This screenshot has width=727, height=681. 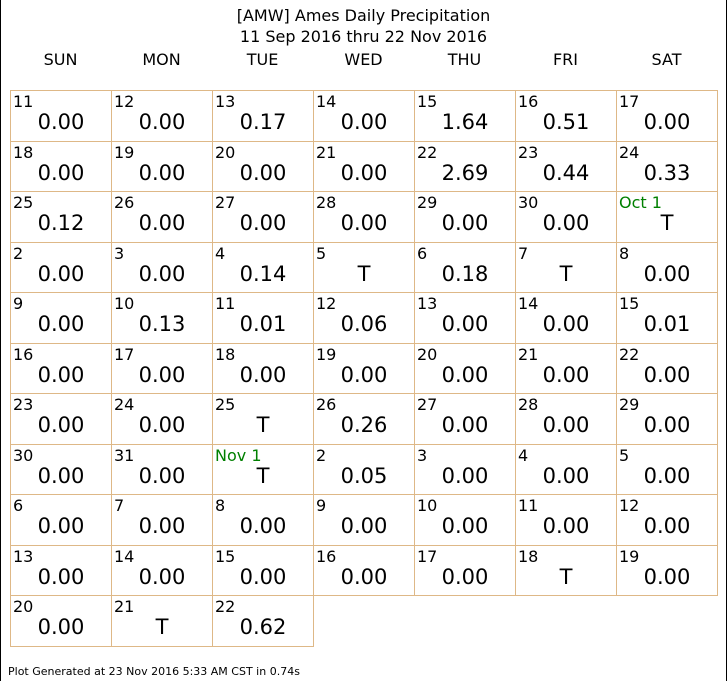 I want to click on precip-value: 0.62, so click(x=263, y=627).